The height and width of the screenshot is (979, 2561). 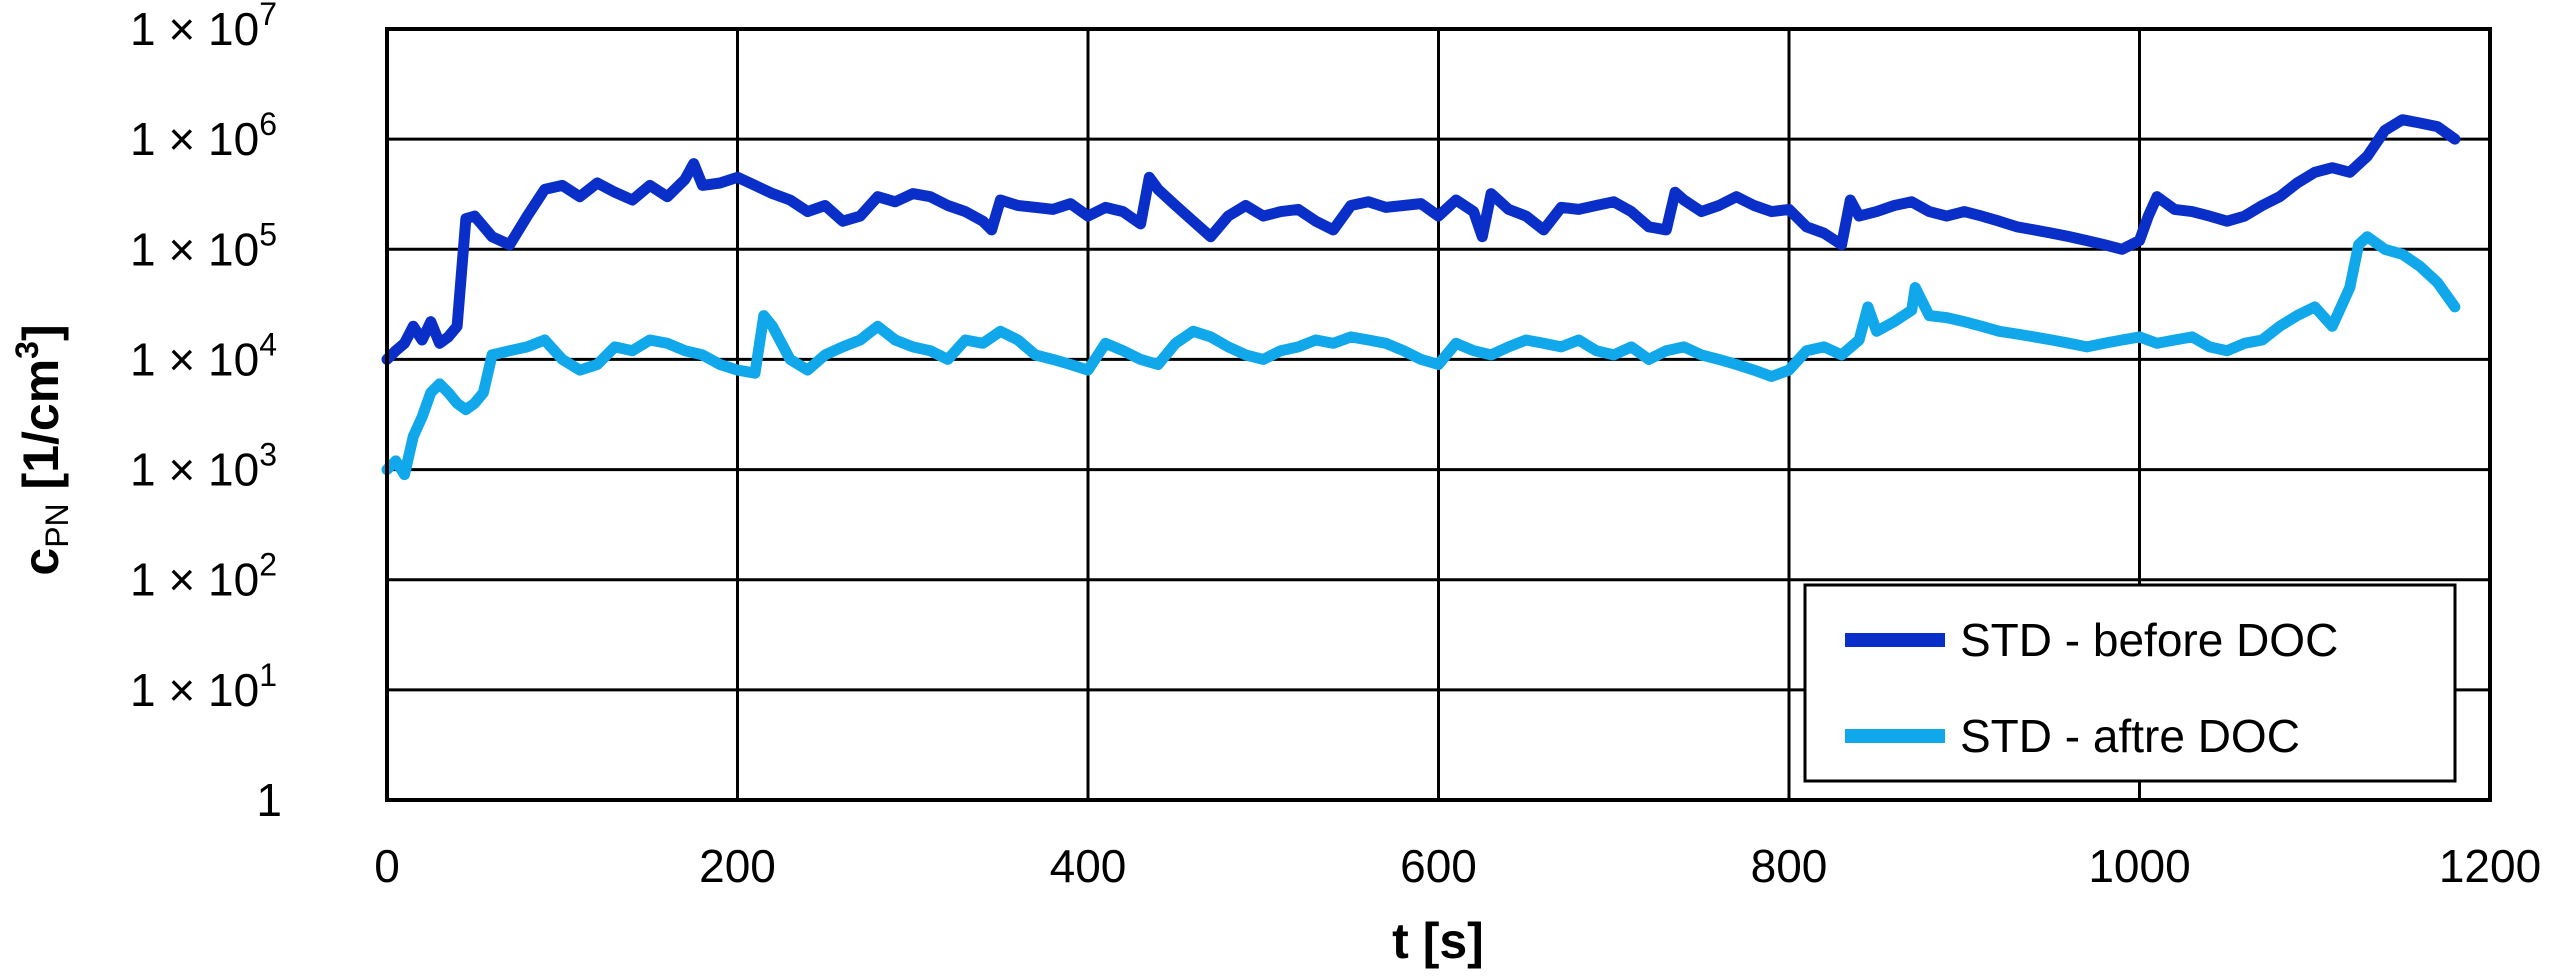 I want to click on y-tick-label-exp: 6, so click(x=268, y=124).